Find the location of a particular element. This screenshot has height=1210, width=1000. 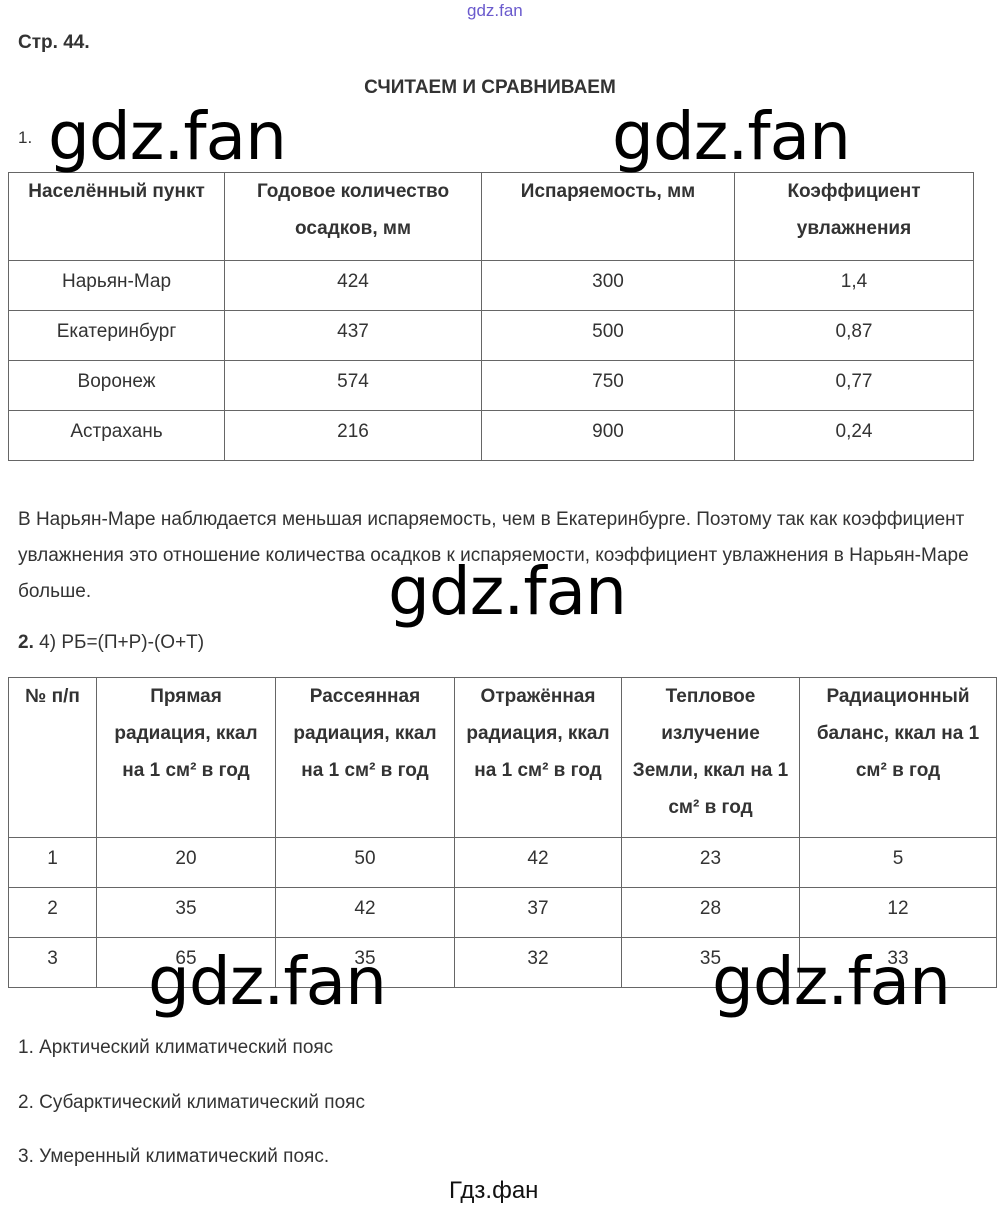

table-cell: 424 is located at coordinates (353, 285).